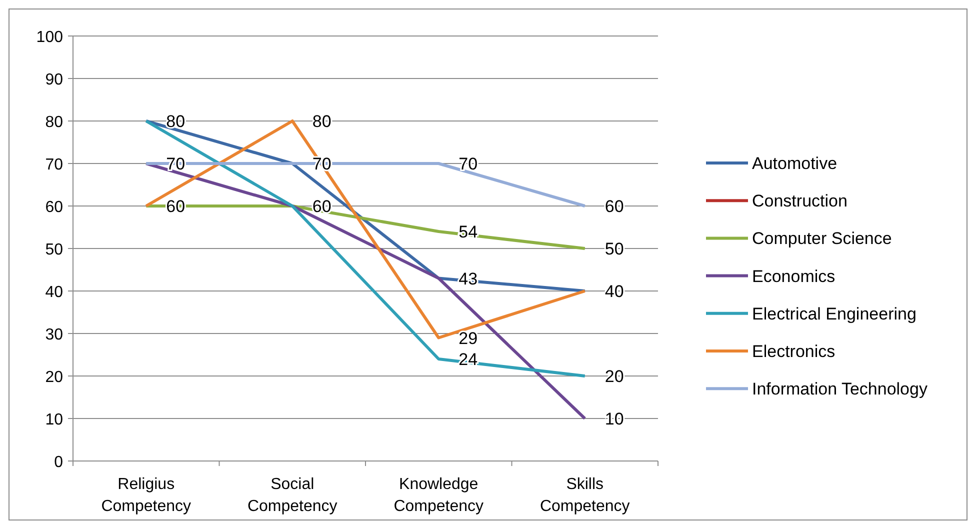 Image resolution: width=976 pixels, height=529 pixels. Describe the element at coordinates (54, 420) in the screenshot. I see `y-tick-label: 10` at that location.